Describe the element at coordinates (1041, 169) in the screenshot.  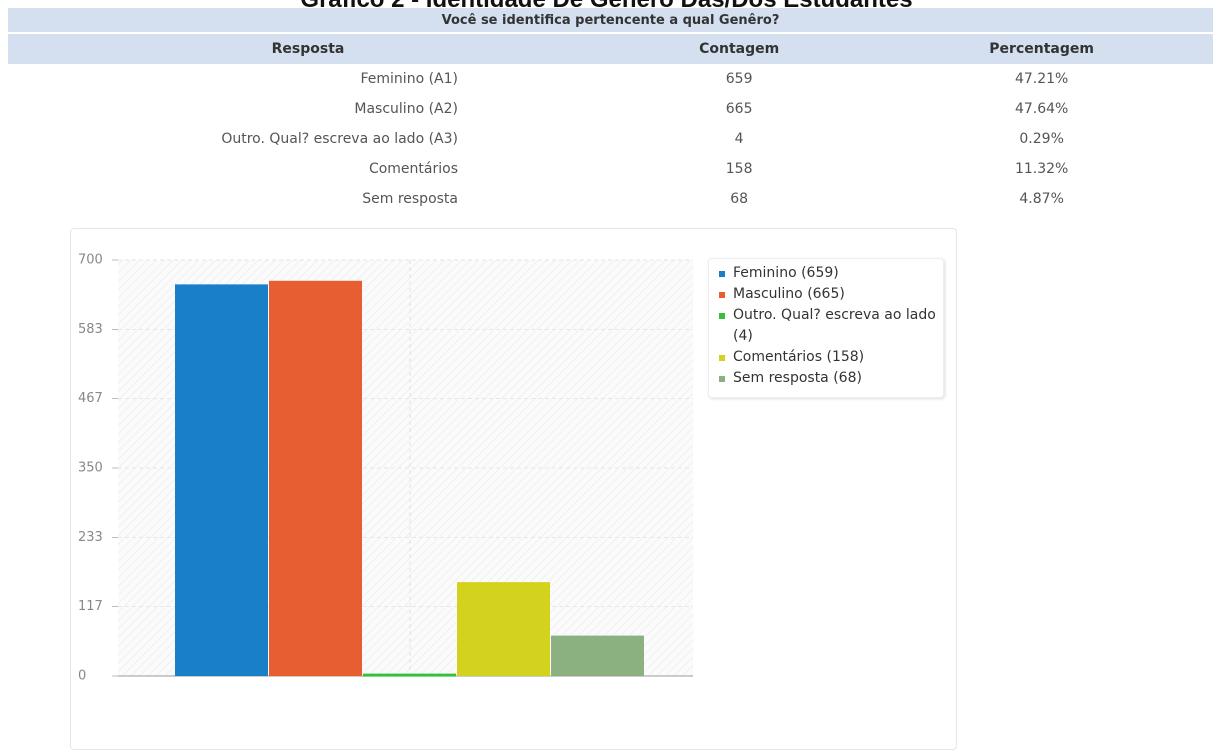
I see `cell: 11.32%` at that location.